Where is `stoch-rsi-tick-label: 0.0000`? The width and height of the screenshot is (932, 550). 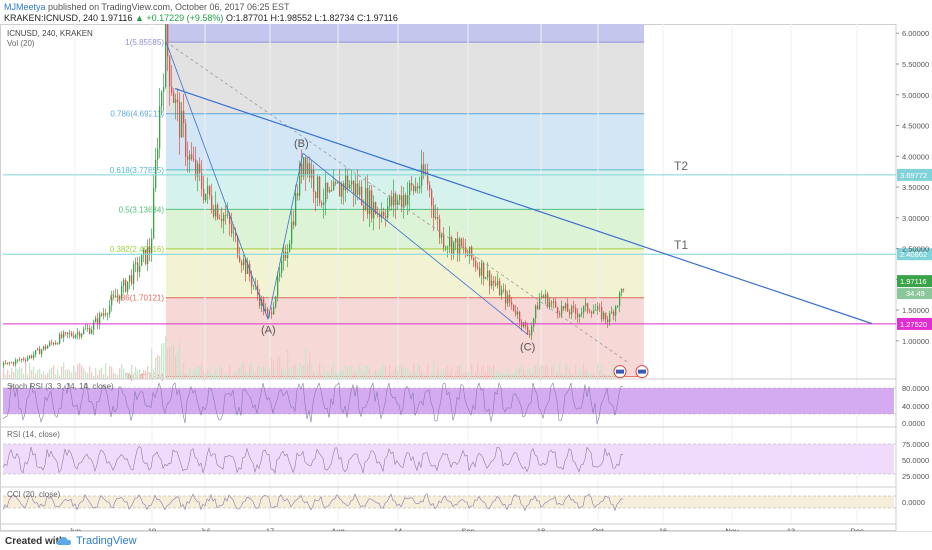 stoch-rsi-tick-label: 0.0000 is located at coordinates (913, 423).